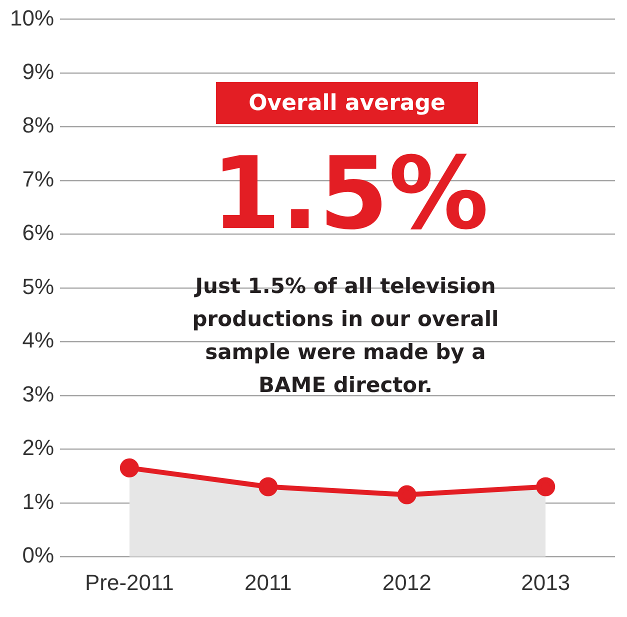 Image resolution: width=627 pixels, height=617 pixels. I want to click on y-tick-label: 6%, so click(38, 233).